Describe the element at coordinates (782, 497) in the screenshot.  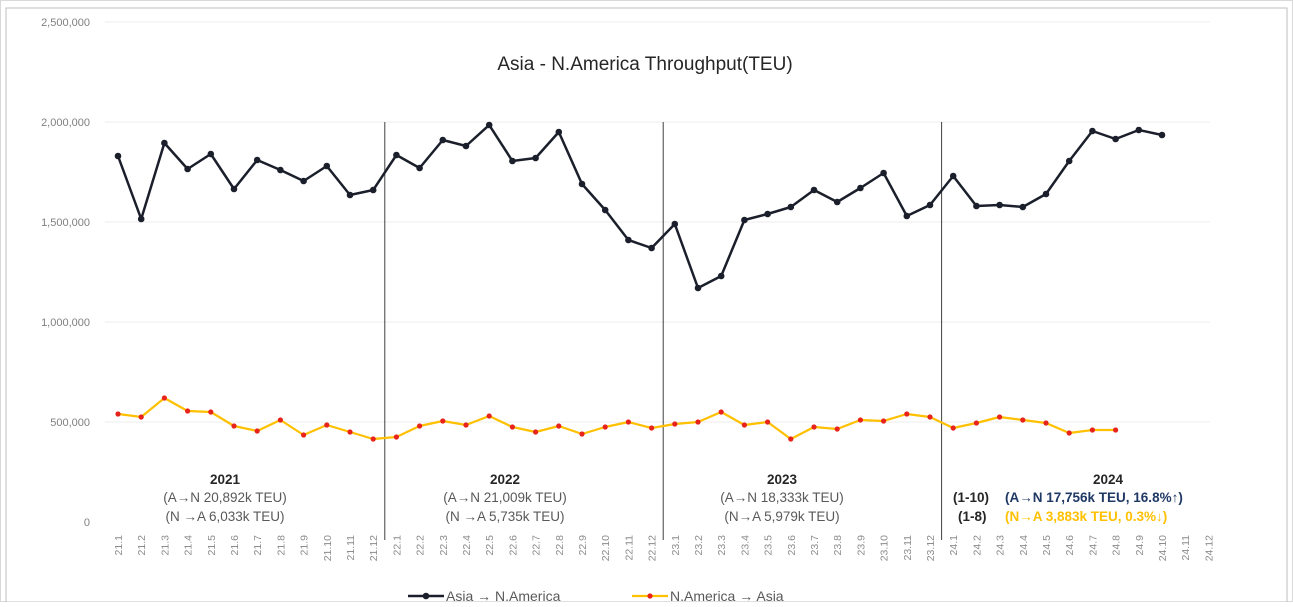
I see `annotation-line: (A→N 18,333k TEU)` at that location.